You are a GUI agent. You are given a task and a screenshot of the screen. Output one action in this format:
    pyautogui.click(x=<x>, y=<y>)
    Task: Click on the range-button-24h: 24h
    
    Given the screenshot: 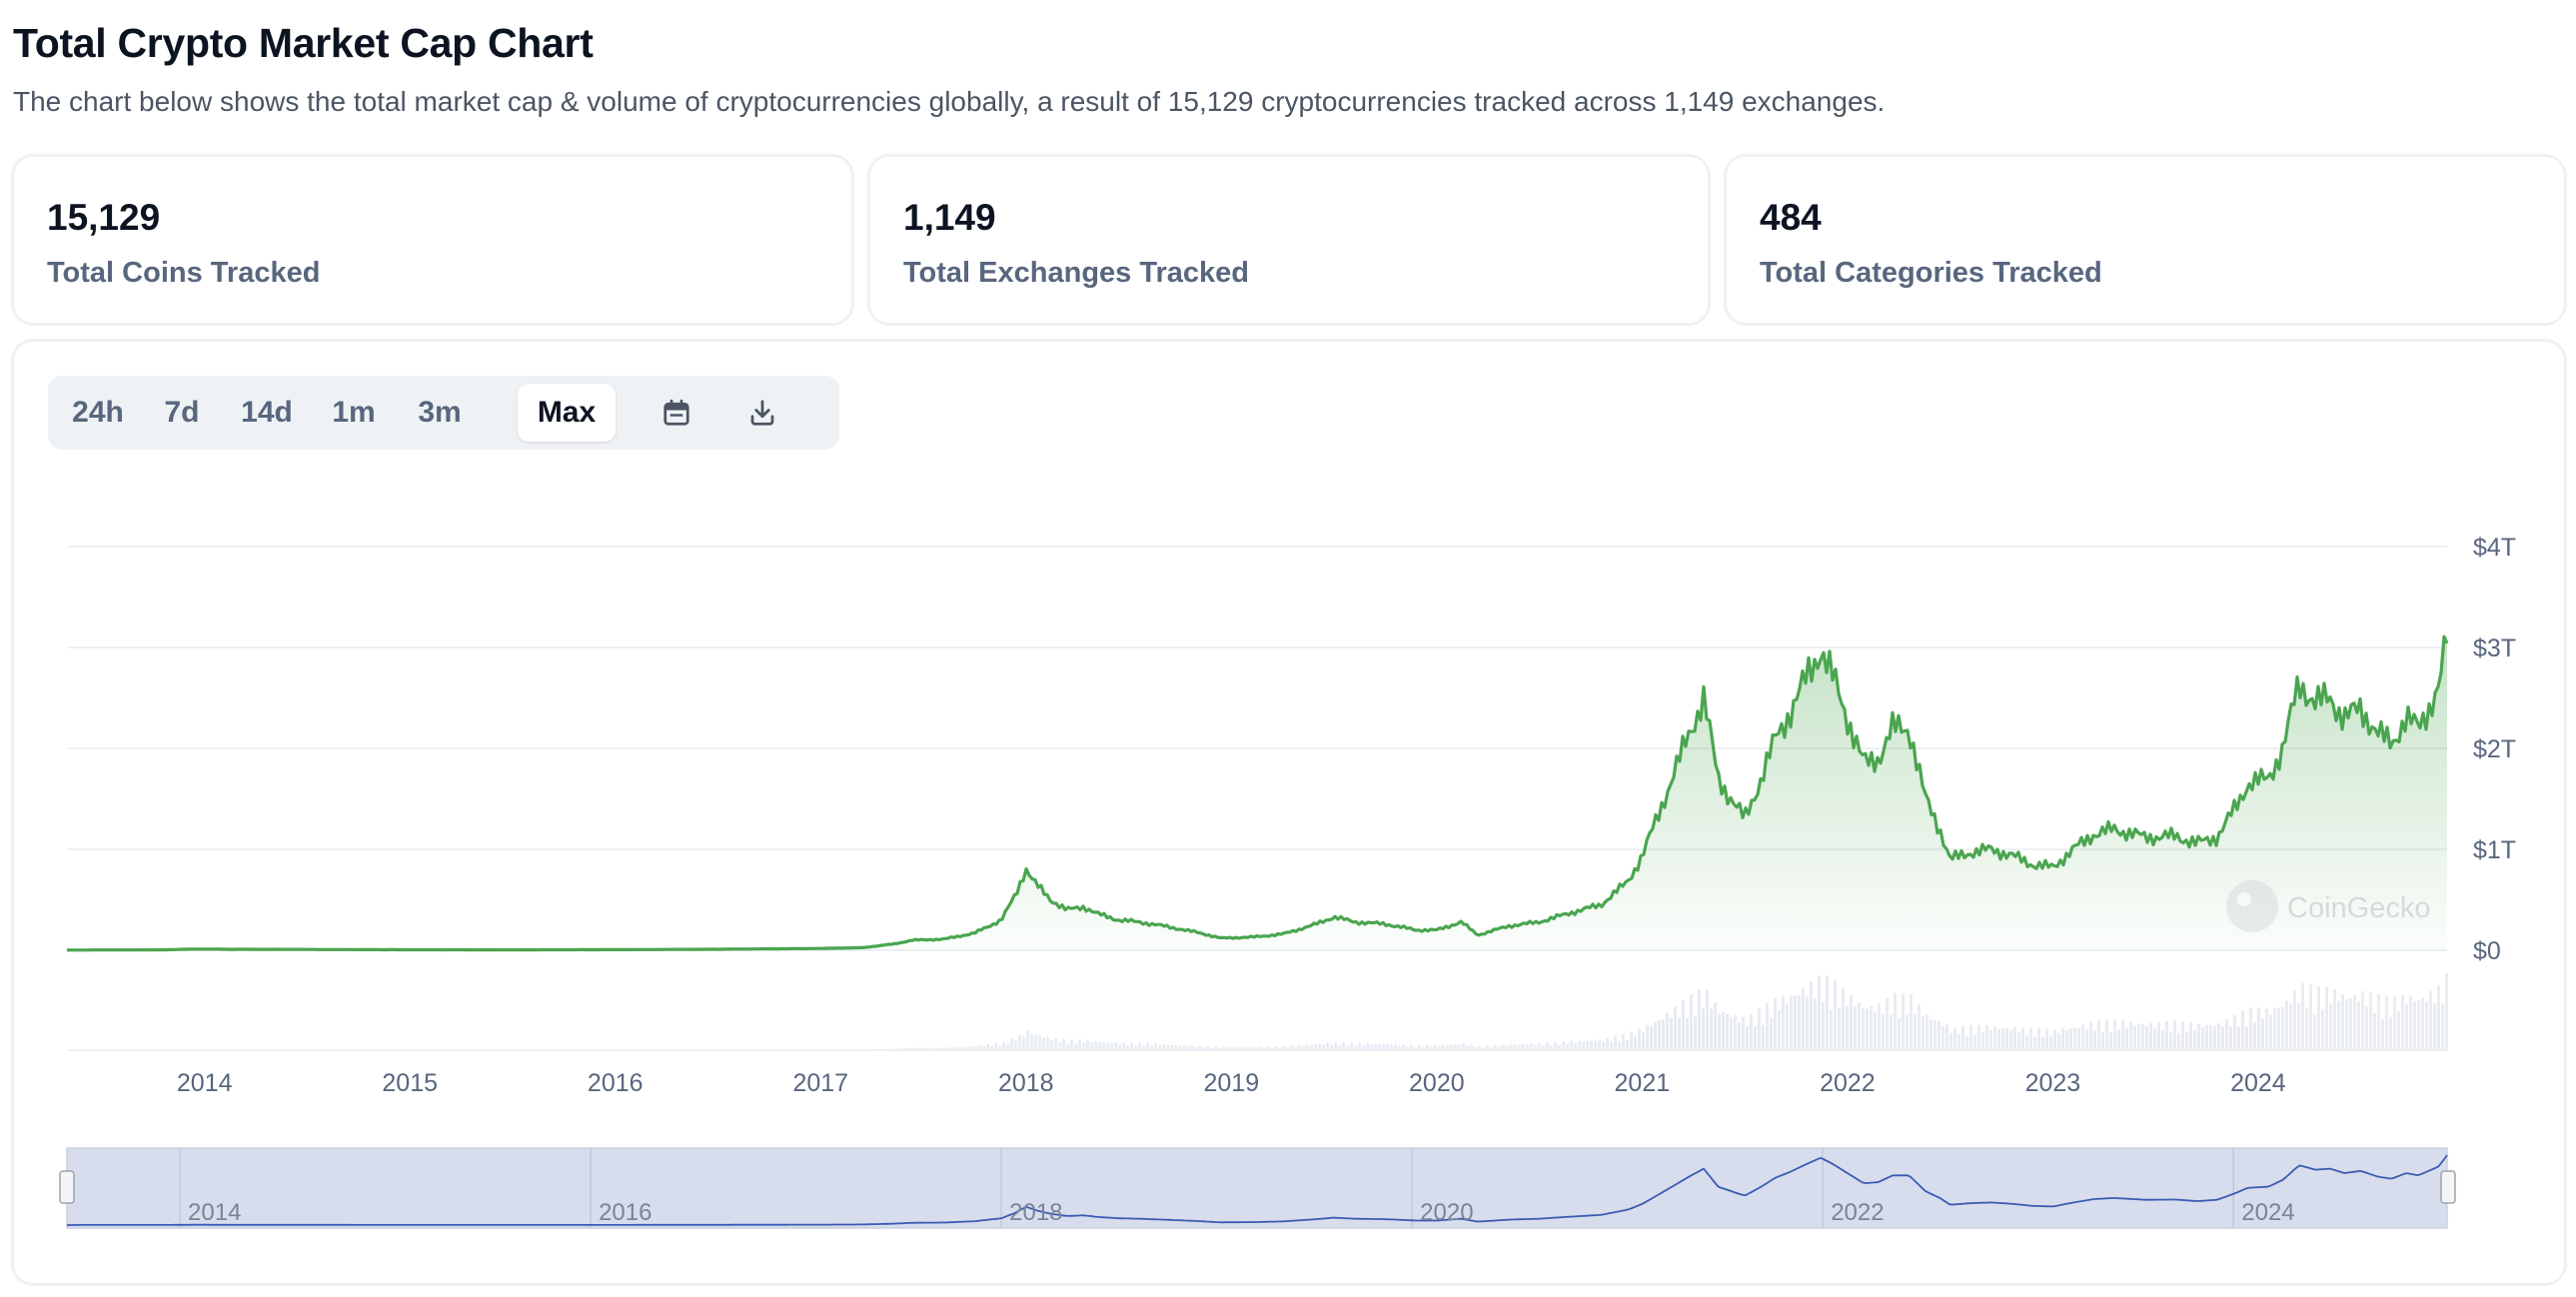 What is the action you would take?
    pyautogui.click(x=98, y=413)
    